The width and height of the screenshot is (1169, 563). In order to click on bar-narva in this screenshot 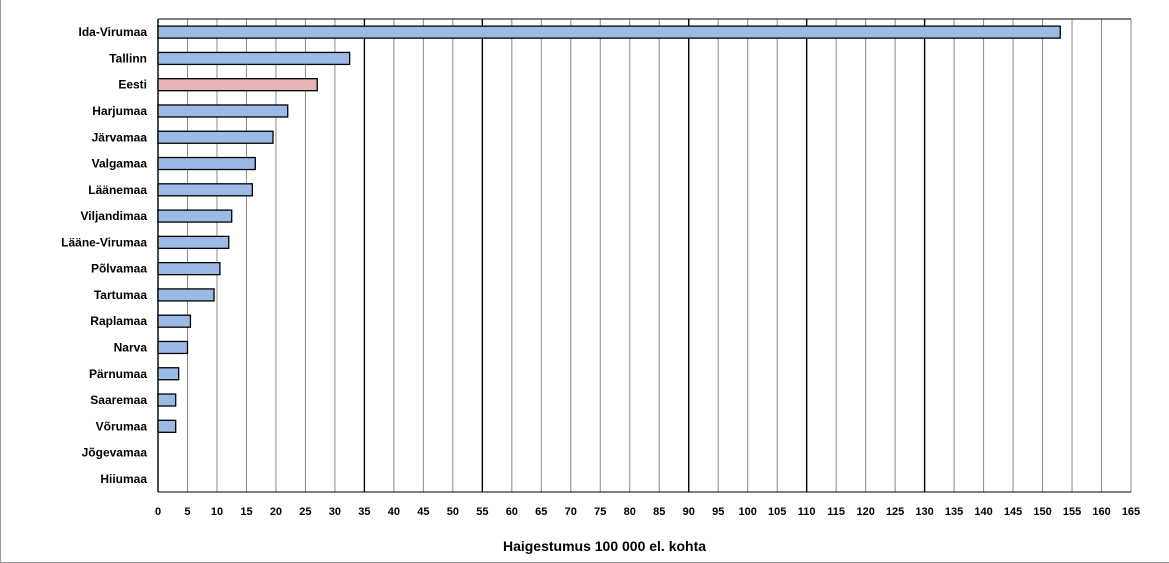, I will do `click(173, 347)`.